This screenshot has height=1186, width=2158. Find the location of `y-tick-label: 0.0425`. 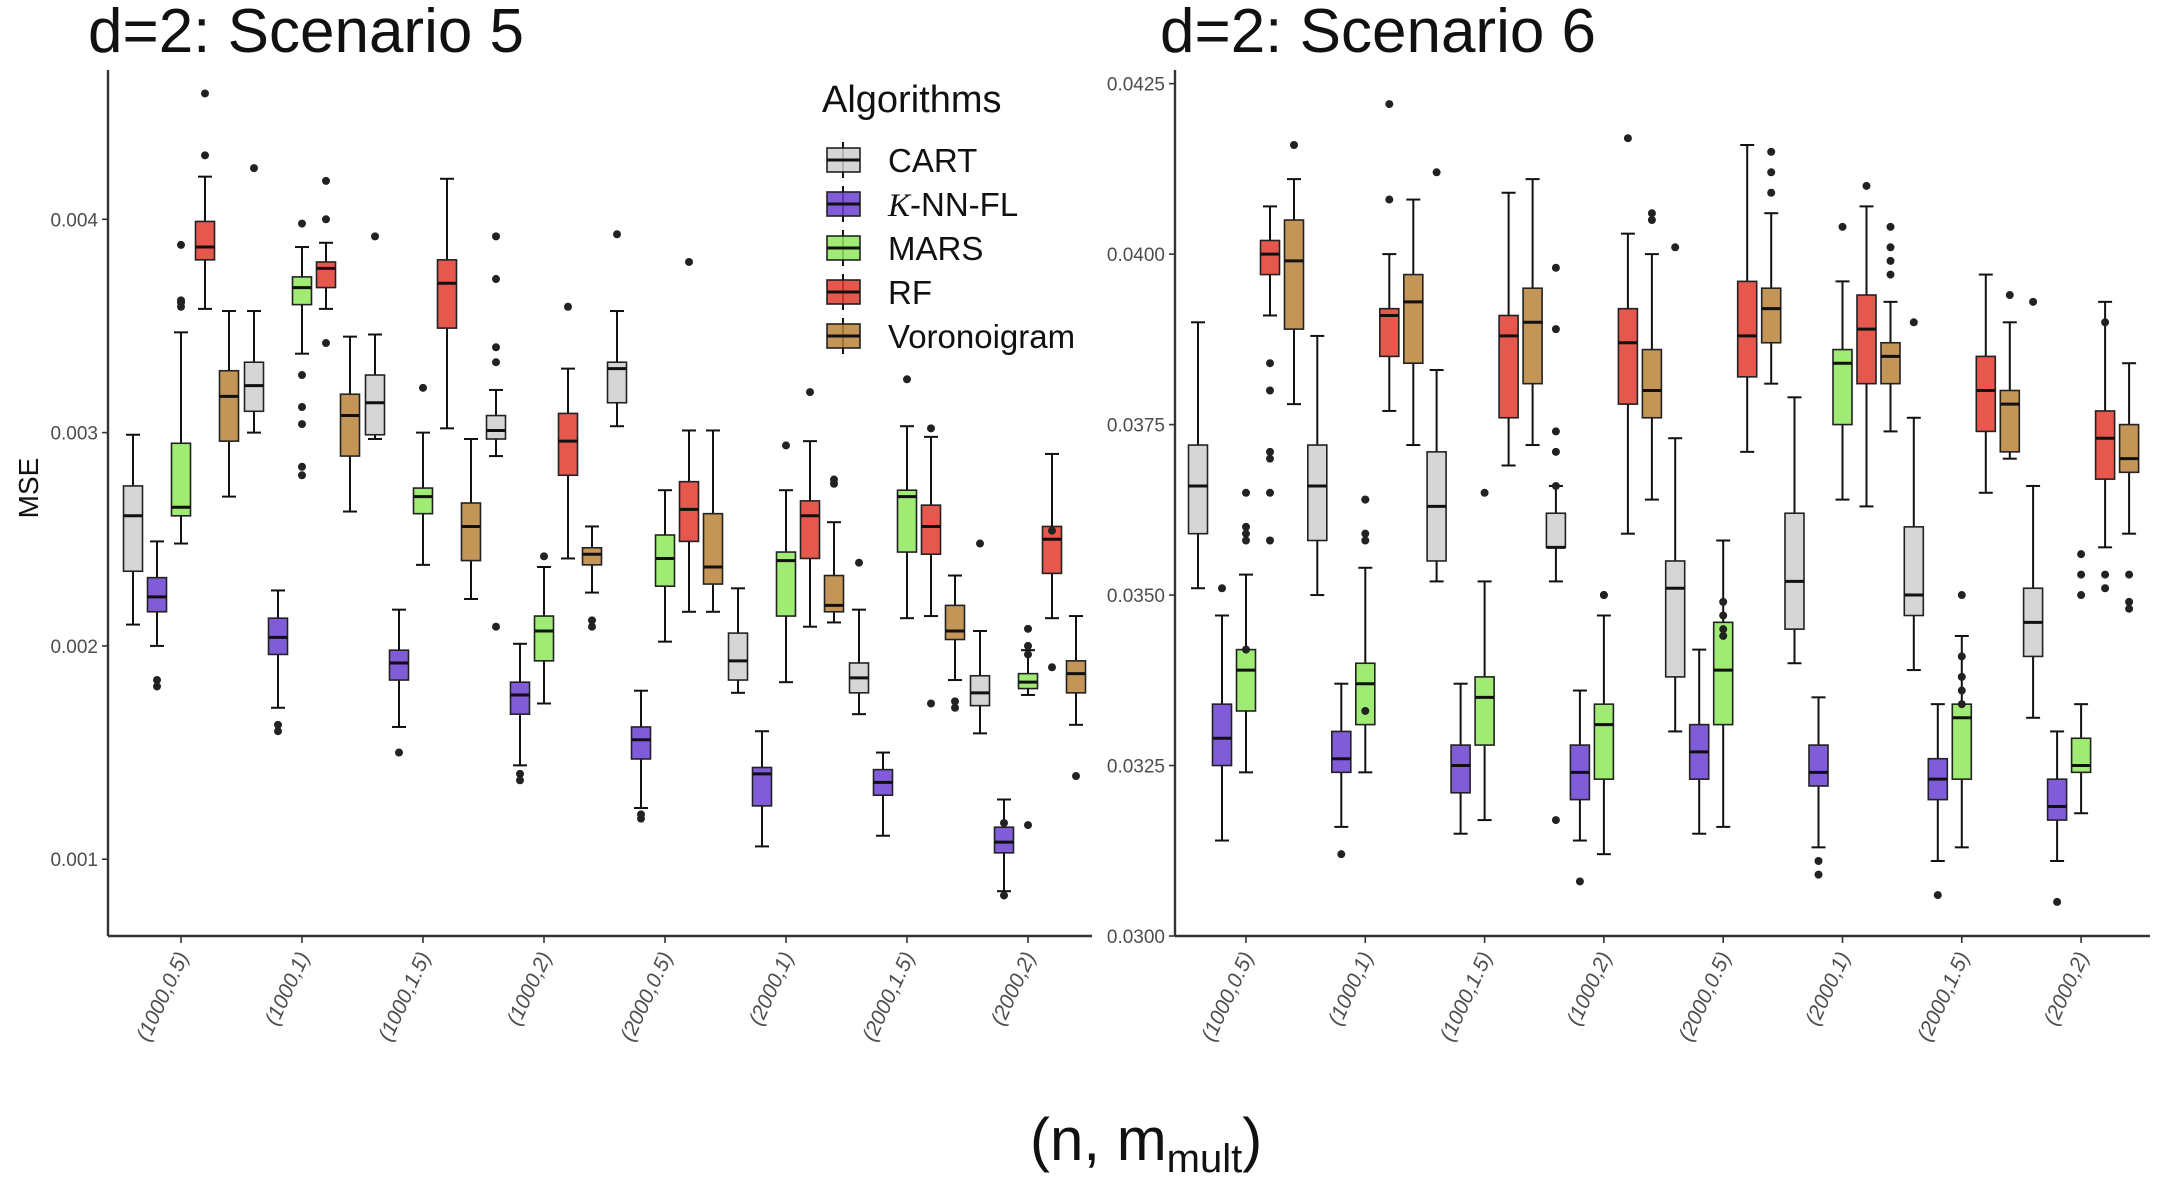

y-tick-label: 0.0425 is located at coordinates (1136, 85).